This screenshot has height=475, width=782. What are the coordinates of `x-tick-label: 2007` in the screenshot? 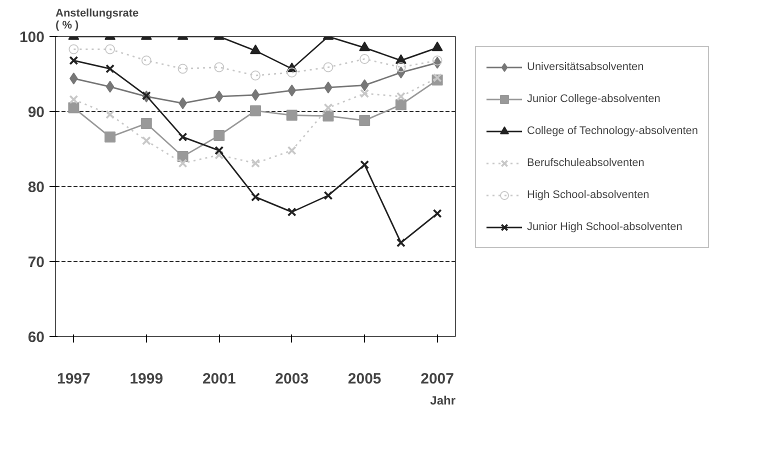 It's located at (437, 379).